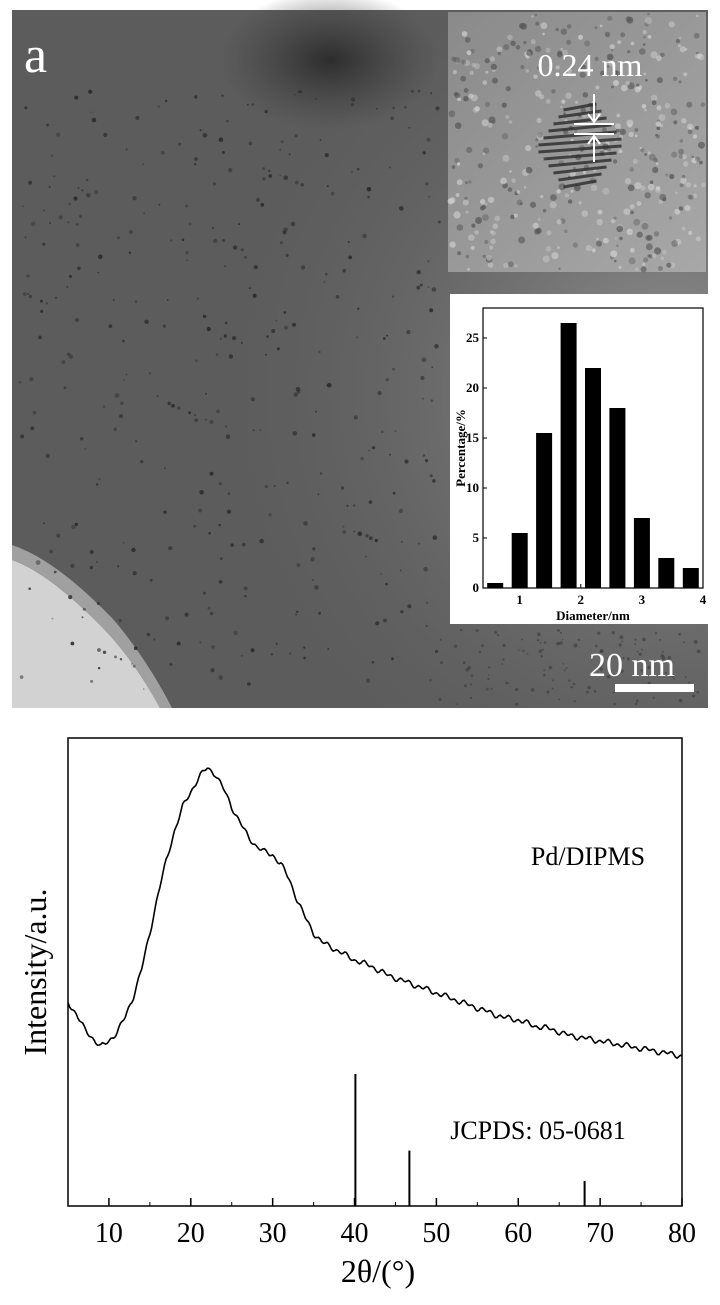  I want to click on xrd-y-label: Intensity/a.u., so click(35, 971).